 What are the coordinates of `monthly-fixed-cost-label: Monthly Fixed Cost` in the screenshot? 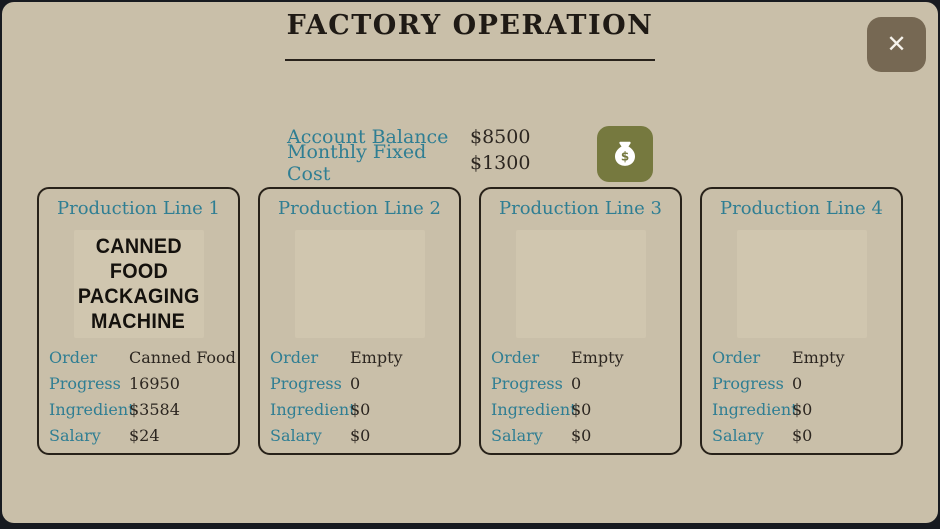 It's located at (357, 163).